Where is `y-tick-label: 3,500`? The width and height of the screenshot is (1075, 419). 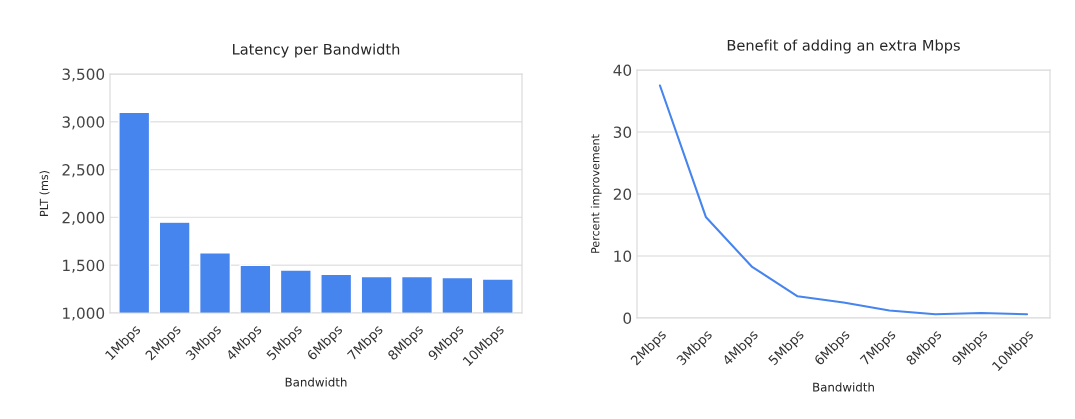
y-tick-label: 3,500 is located at coordinates (83, 75).